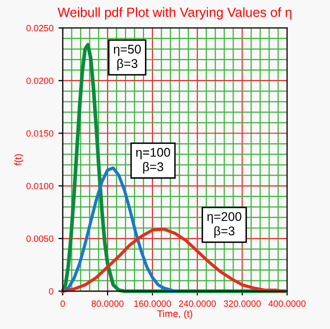 The image size is (330, 329). I want to click on annotation: η=100 β=3, so click(153, 161).